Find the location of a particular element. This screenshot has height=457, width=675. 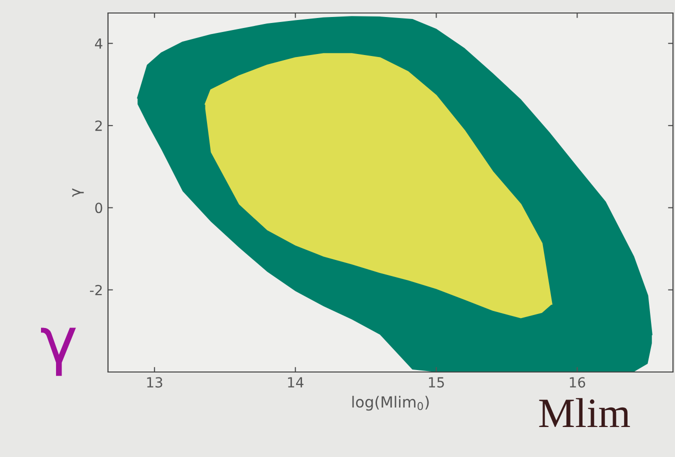

x-tick-label: 14 is located at coordinates (296, 382).